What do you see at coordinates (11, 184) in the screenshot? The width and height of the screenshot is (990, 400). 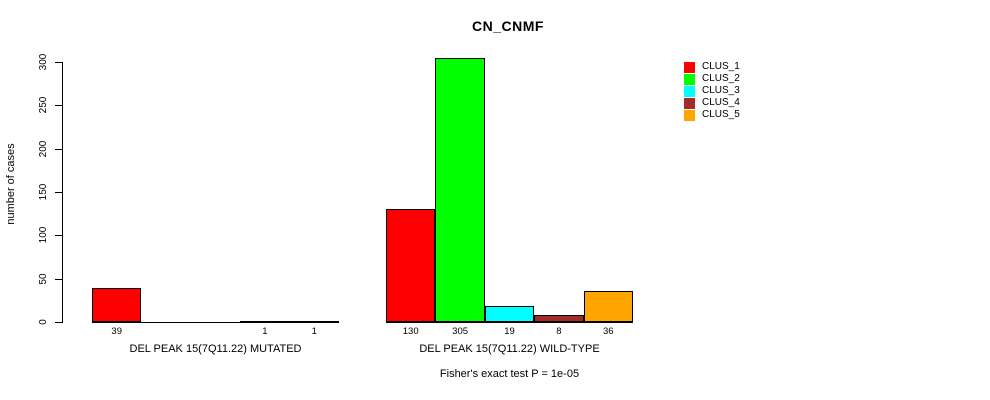 I see `y-axis-title: number of cases` at bounding box center [11, 184].